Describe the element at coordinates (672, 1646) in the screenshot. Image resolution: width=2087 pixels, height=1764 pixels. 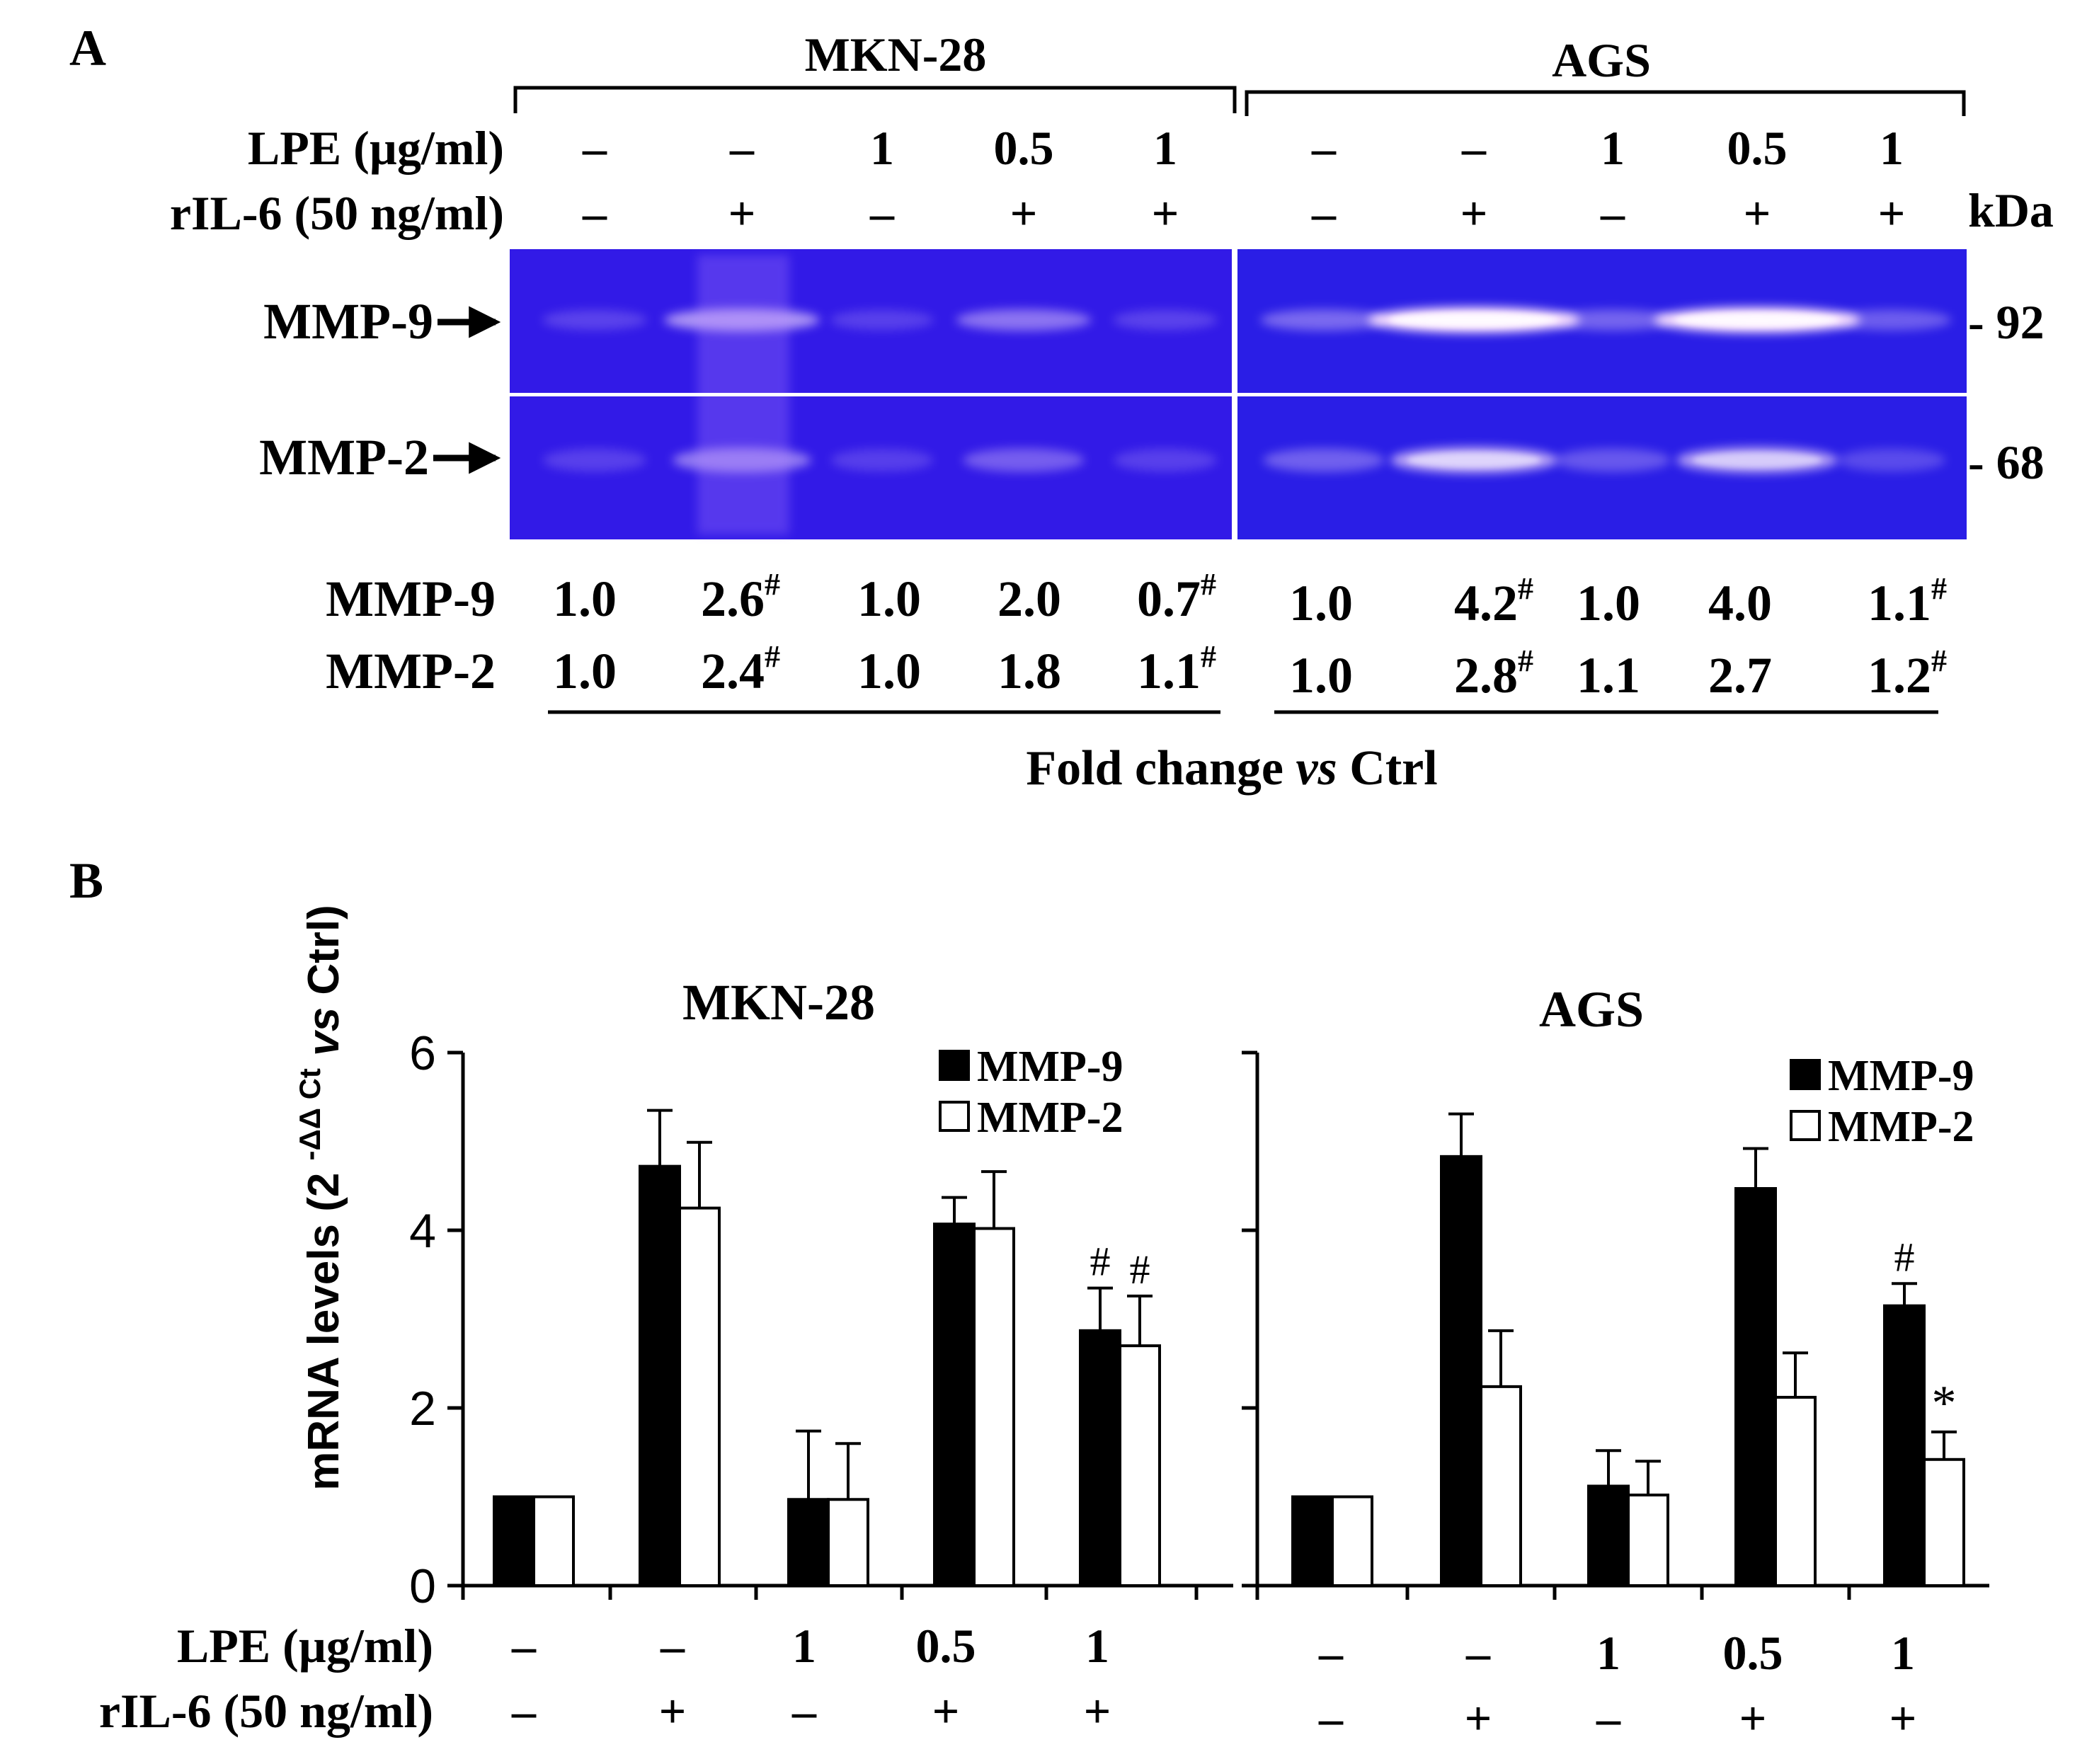
I see `b-lpe-value-mkn-1: –` at that location.